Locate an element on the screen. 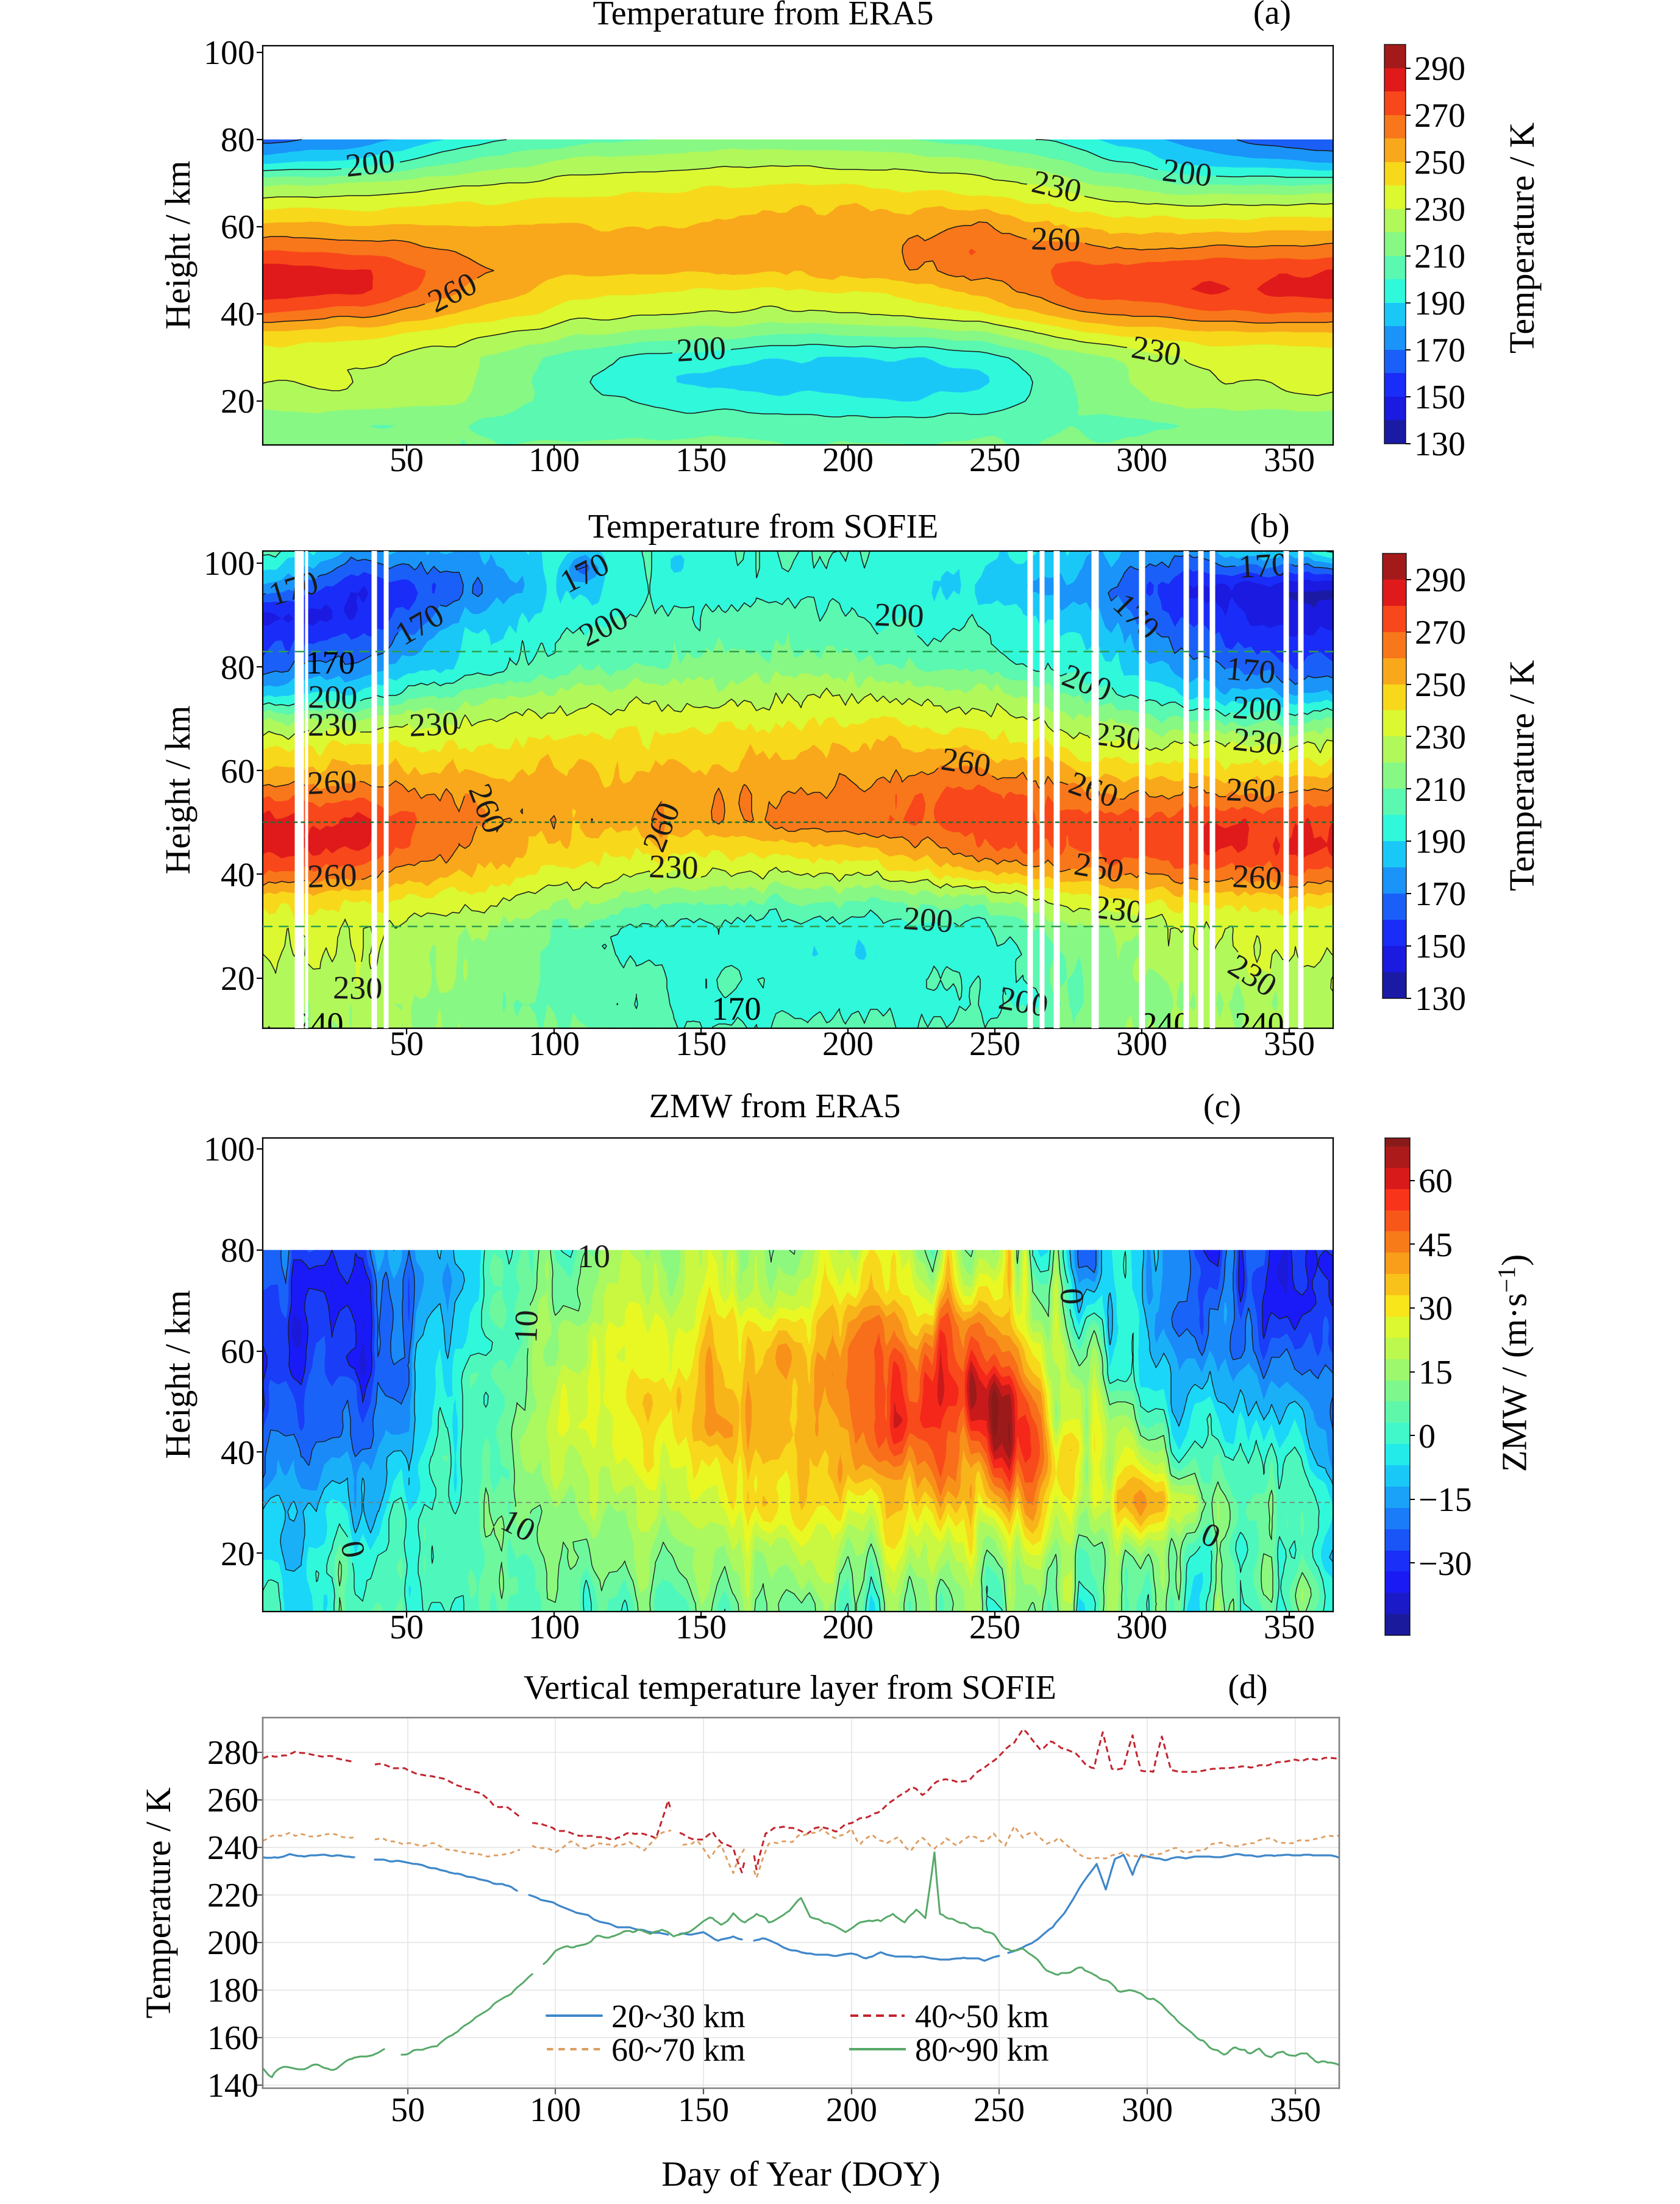 This screenshot has width=1680, height=2204. svg-text: 0 is located at coordinates (1427, 1437).